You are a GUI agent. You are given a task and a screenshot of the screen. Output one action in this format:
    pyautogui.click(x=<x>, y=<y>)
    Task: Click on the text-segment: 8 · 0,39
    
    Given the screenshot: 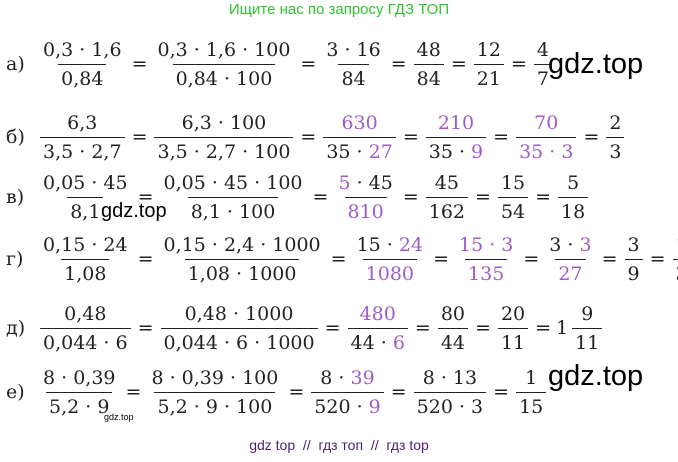 What is the action you would take?
    pyautogui.click(x=79, y=377)
    